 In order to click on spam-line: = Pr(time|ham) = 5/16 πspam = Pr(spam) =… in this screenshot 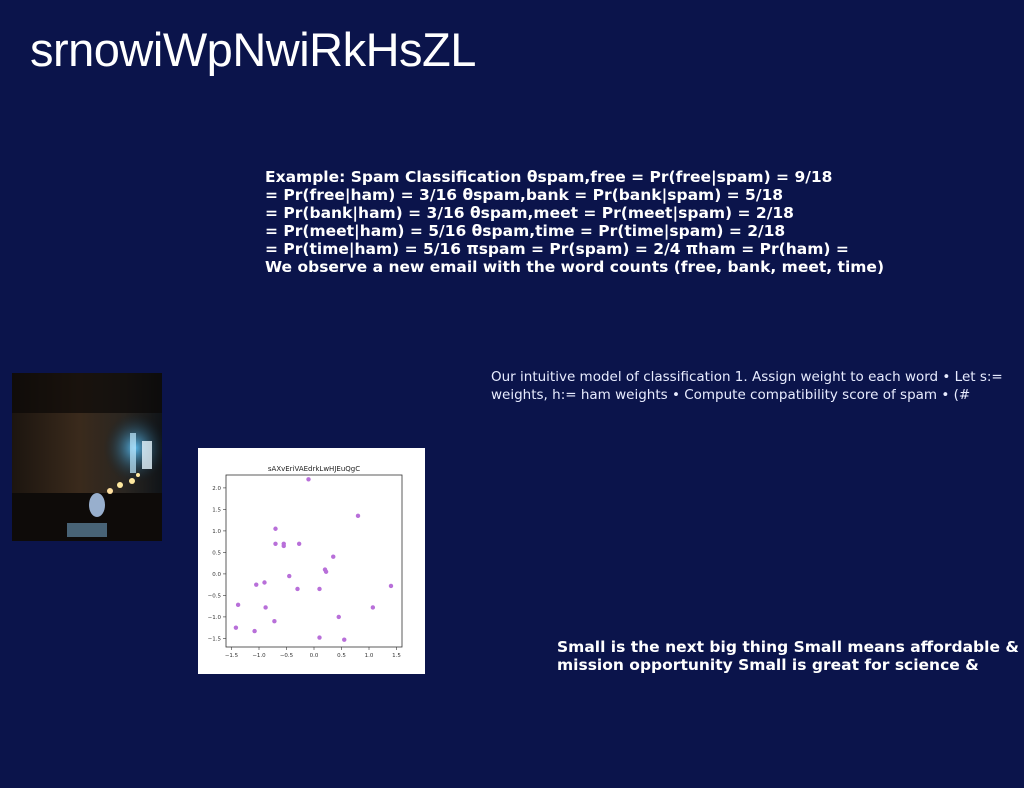, I will do `click(557, 249)`.